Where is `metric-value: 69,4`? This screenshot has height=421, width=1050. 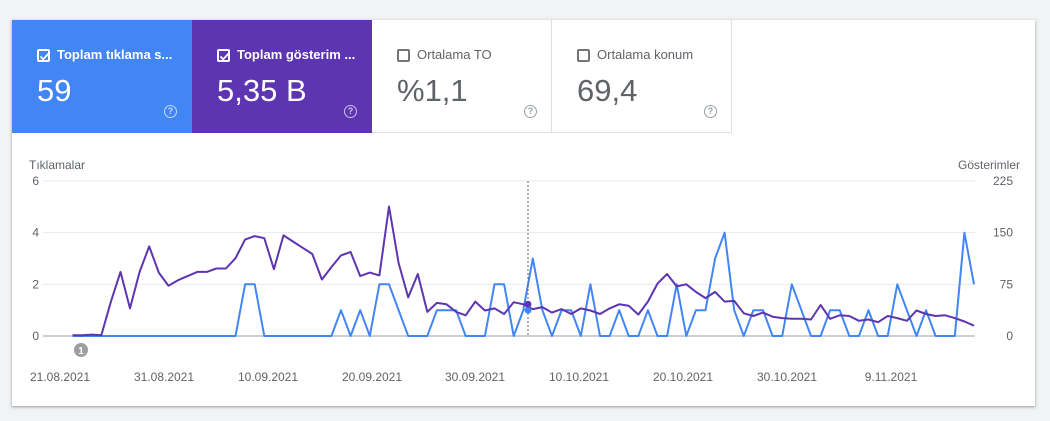
metric-value: 69,4 is located at coordinates (607, 90).